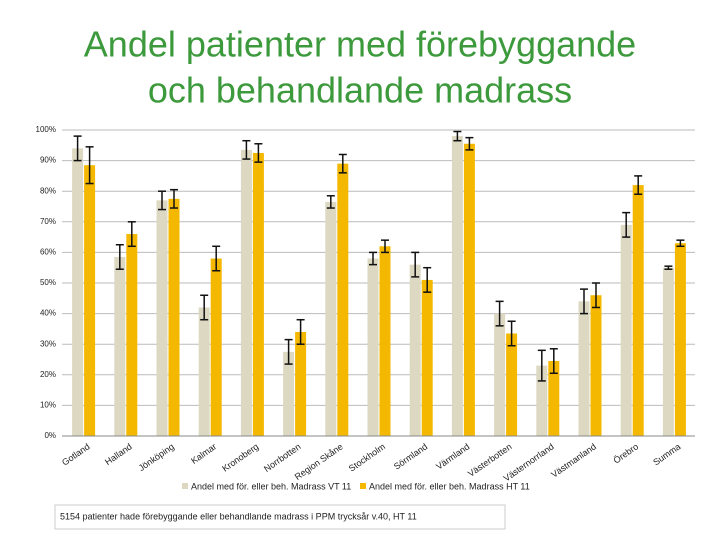 This screenshot has width=720, height=540. What do you see at coordinates (48, 160) in the screenshot?
I see `y-tick-label: 90%` at bounding box center [48, 160].